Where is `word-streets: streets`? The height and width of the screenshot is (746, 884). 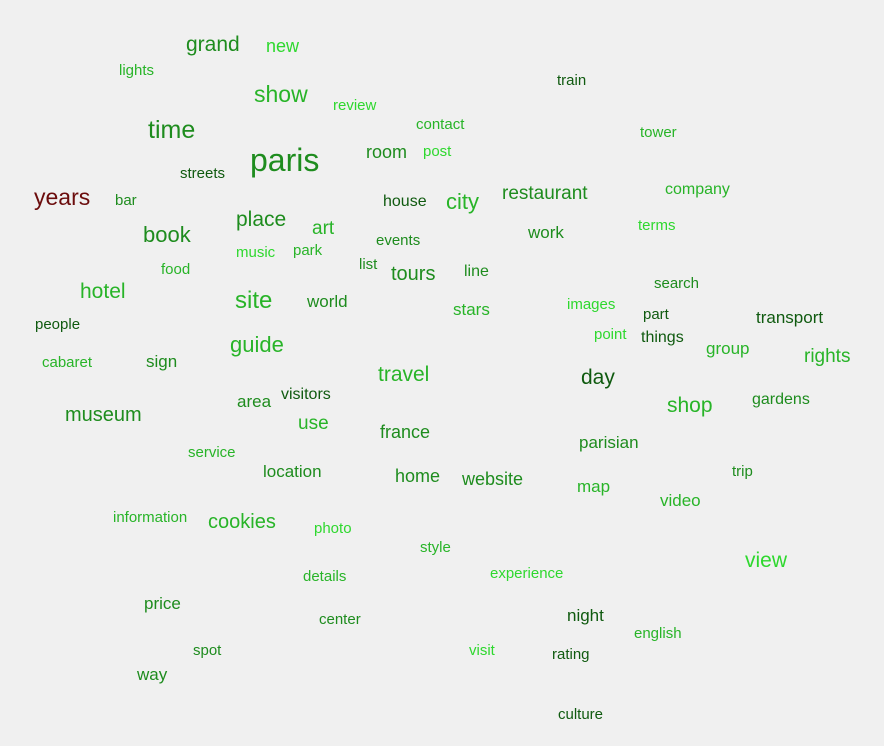 word-streets: streets is located at coordinates (203, 173).